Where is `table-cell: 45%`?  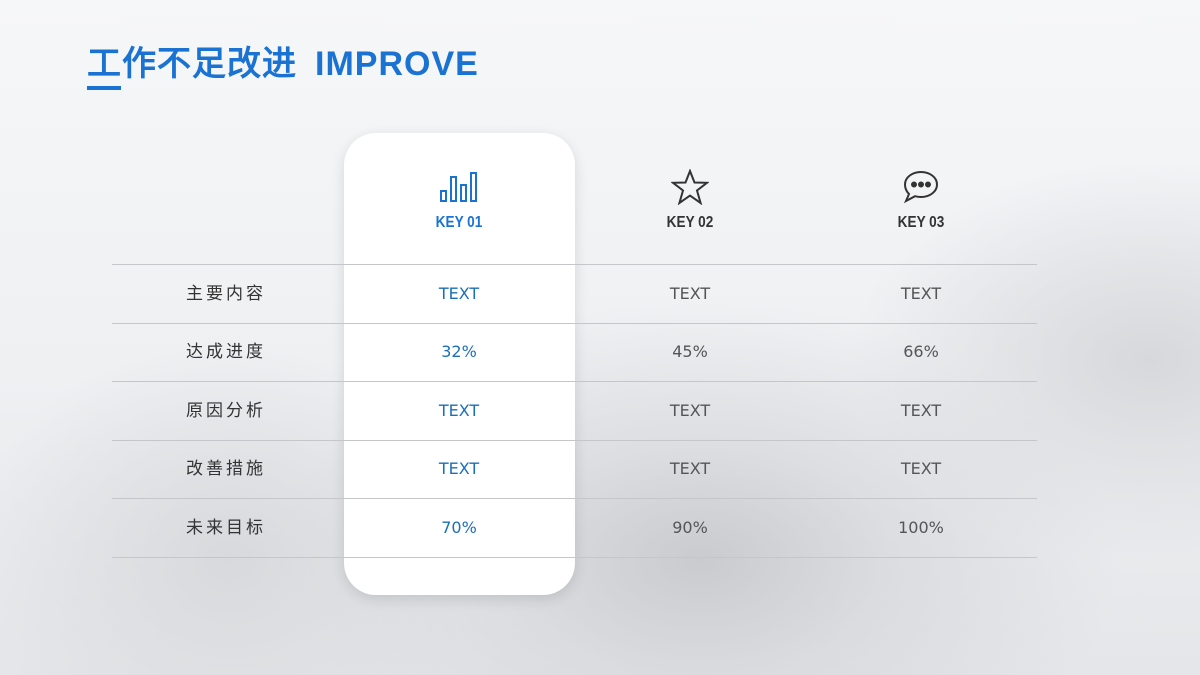 table-cell: 45% is located at coordinates (690, 351).